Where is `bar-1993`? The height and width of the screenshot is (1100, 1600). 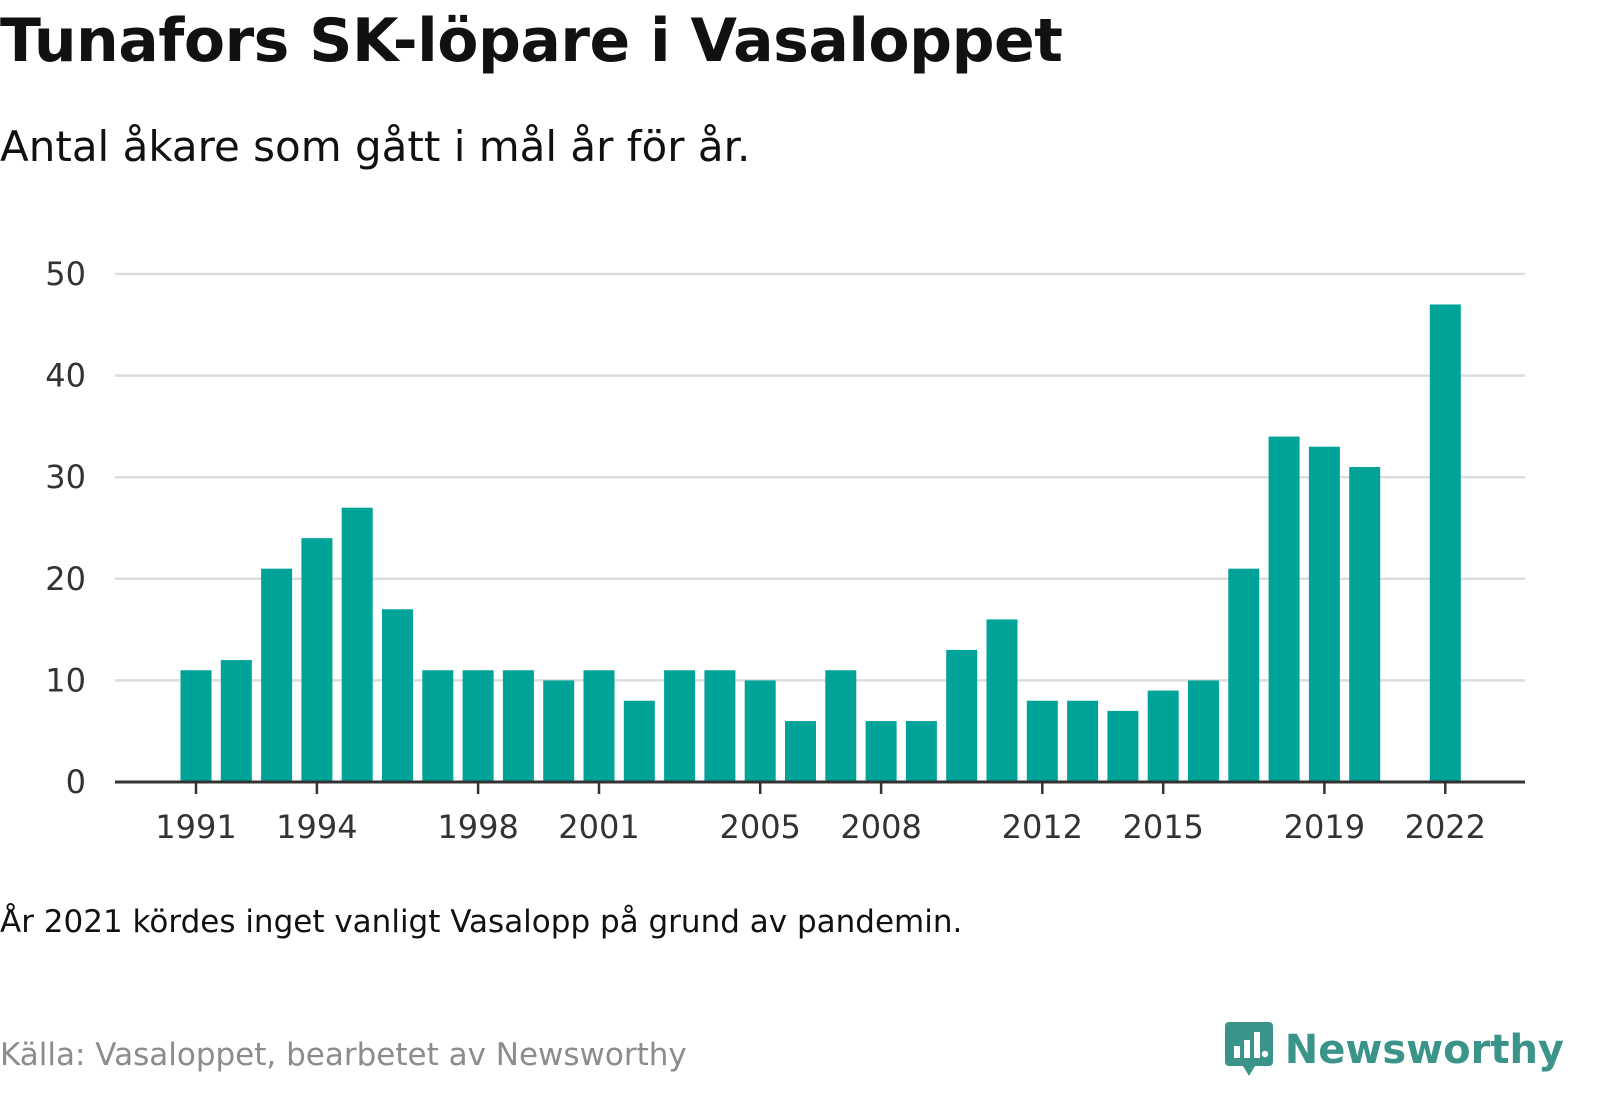
bar-1993 is located at coordinates (277, 675).